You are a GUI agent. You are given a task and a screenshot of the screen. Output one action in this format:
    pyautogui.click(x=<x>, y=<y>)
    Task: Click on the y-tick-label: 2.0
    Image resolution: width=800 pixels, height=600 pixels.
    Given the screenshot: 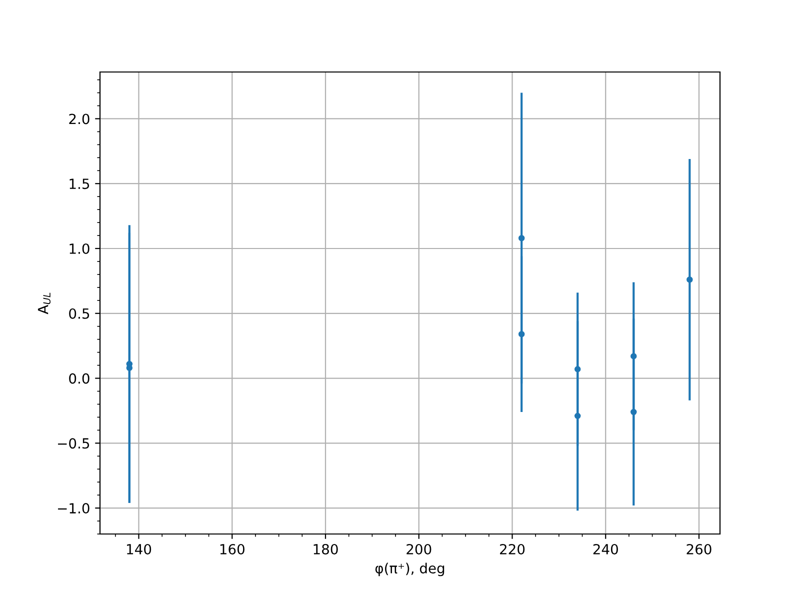 What is the action you would take?
    pyautogui.click(x=79, y=119)
    